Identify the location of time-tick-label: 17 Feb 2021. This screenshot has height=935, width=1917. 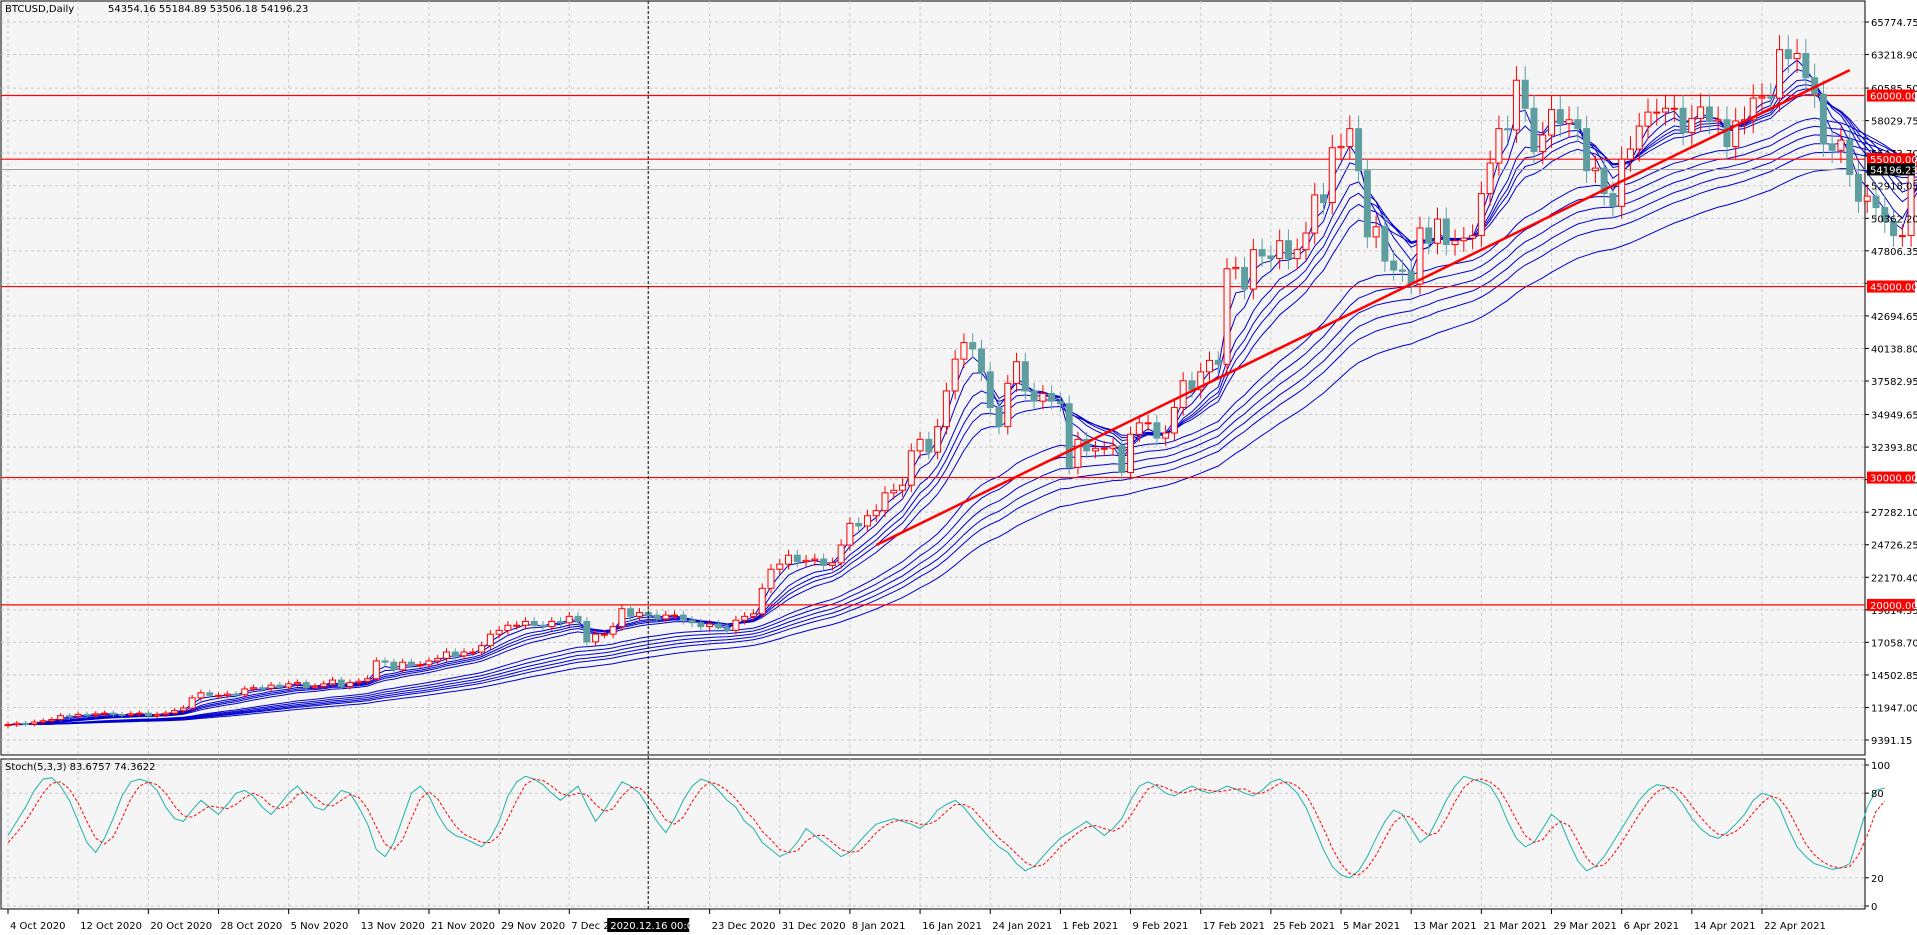
(1234, 926).